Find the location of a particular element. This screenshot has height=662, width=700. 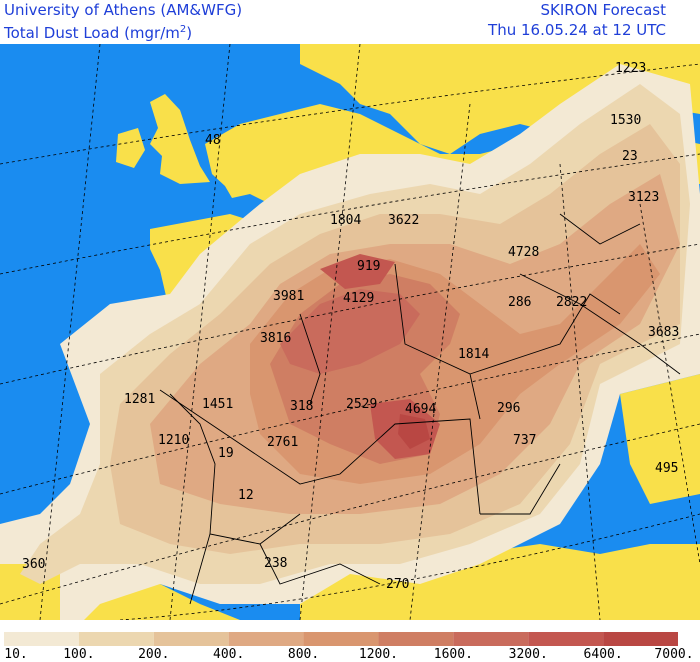

dust-value-label: 4728 is located at coordinates (523, 252).